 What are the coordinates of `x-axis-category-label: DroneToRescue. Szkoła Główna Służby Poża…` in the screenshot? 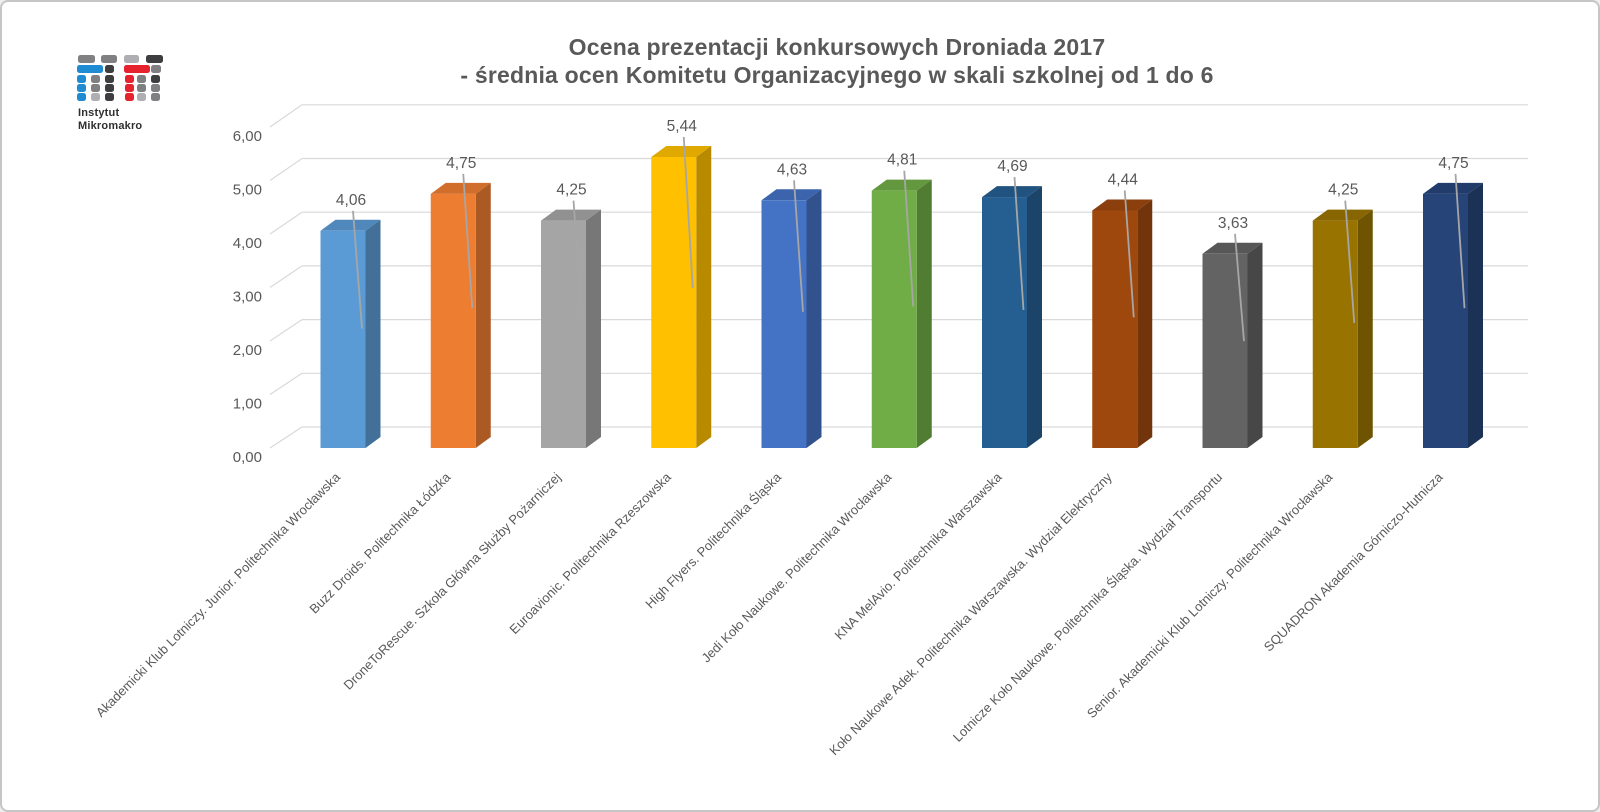 It's located at (451, 580).